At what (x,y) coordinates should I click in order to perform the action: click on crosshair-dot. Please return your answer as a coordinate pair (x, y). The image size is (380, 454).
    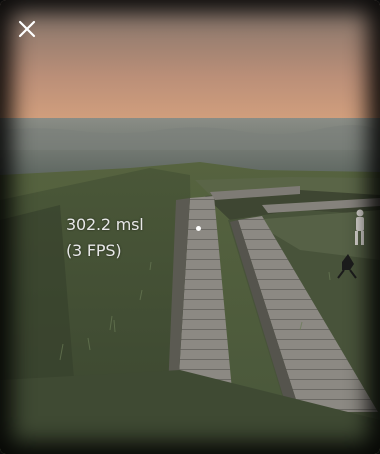
    Looking at the image, I should click on (198, 228).